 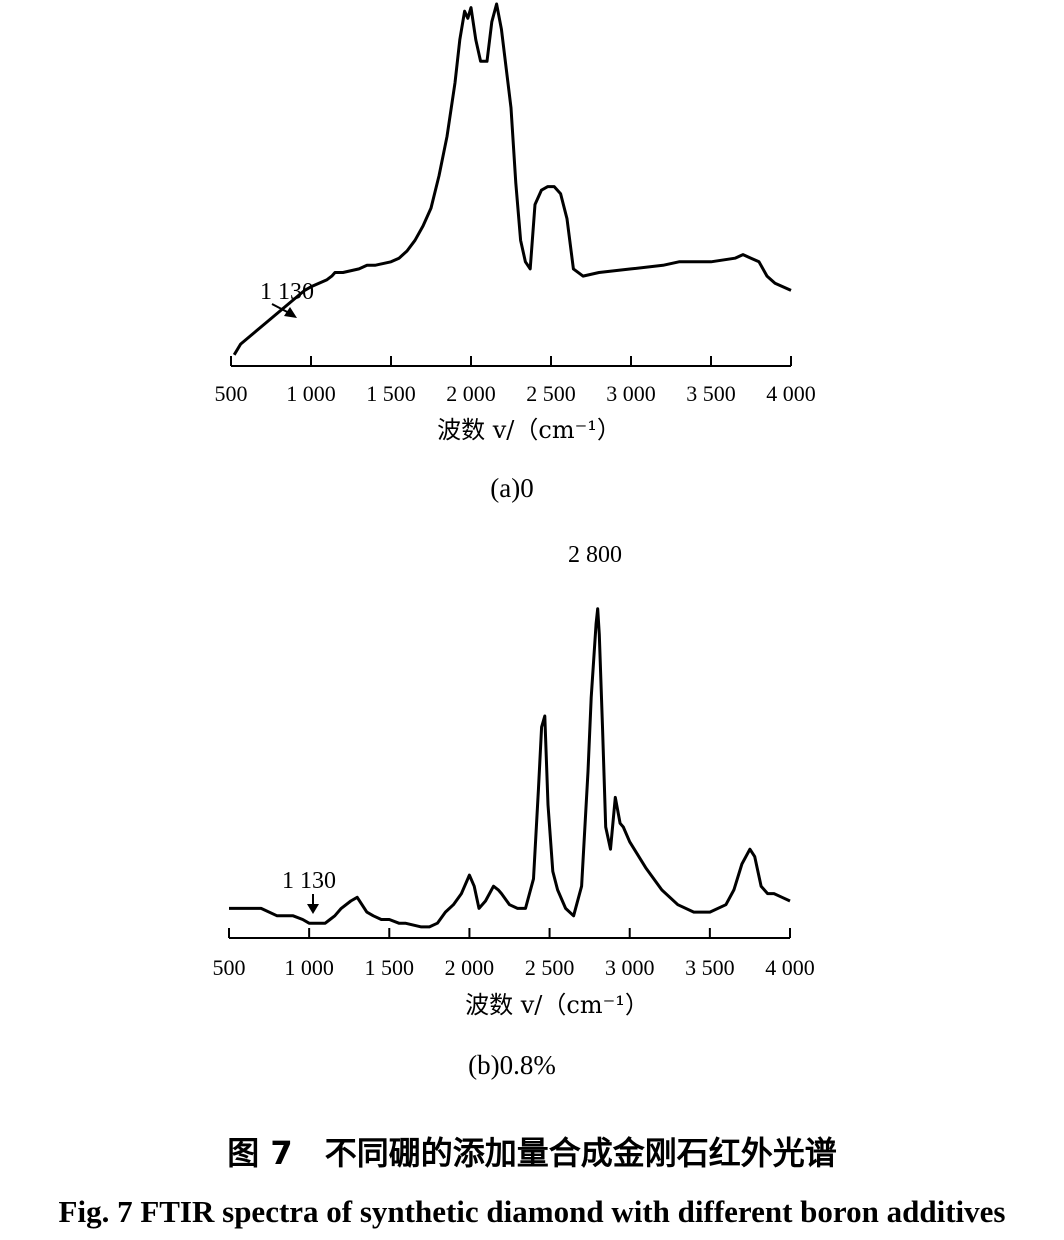 I want to click on x-tick-label-a-1500: 1 500, so click(x=391, y=393).